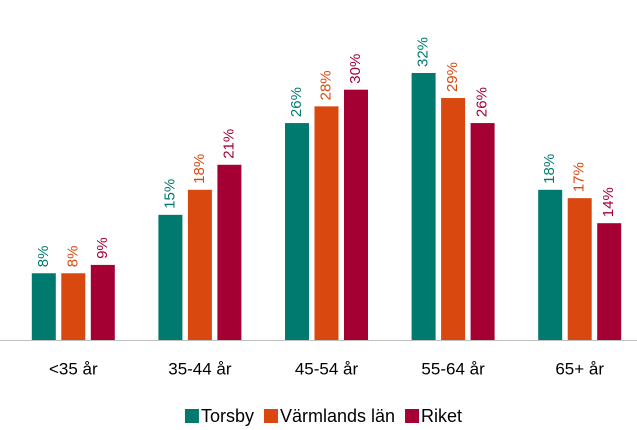  What do you see at coordinates (579, 177) in the screenshot?
I see `data-label: 17%` at bounding box center [579, 177].